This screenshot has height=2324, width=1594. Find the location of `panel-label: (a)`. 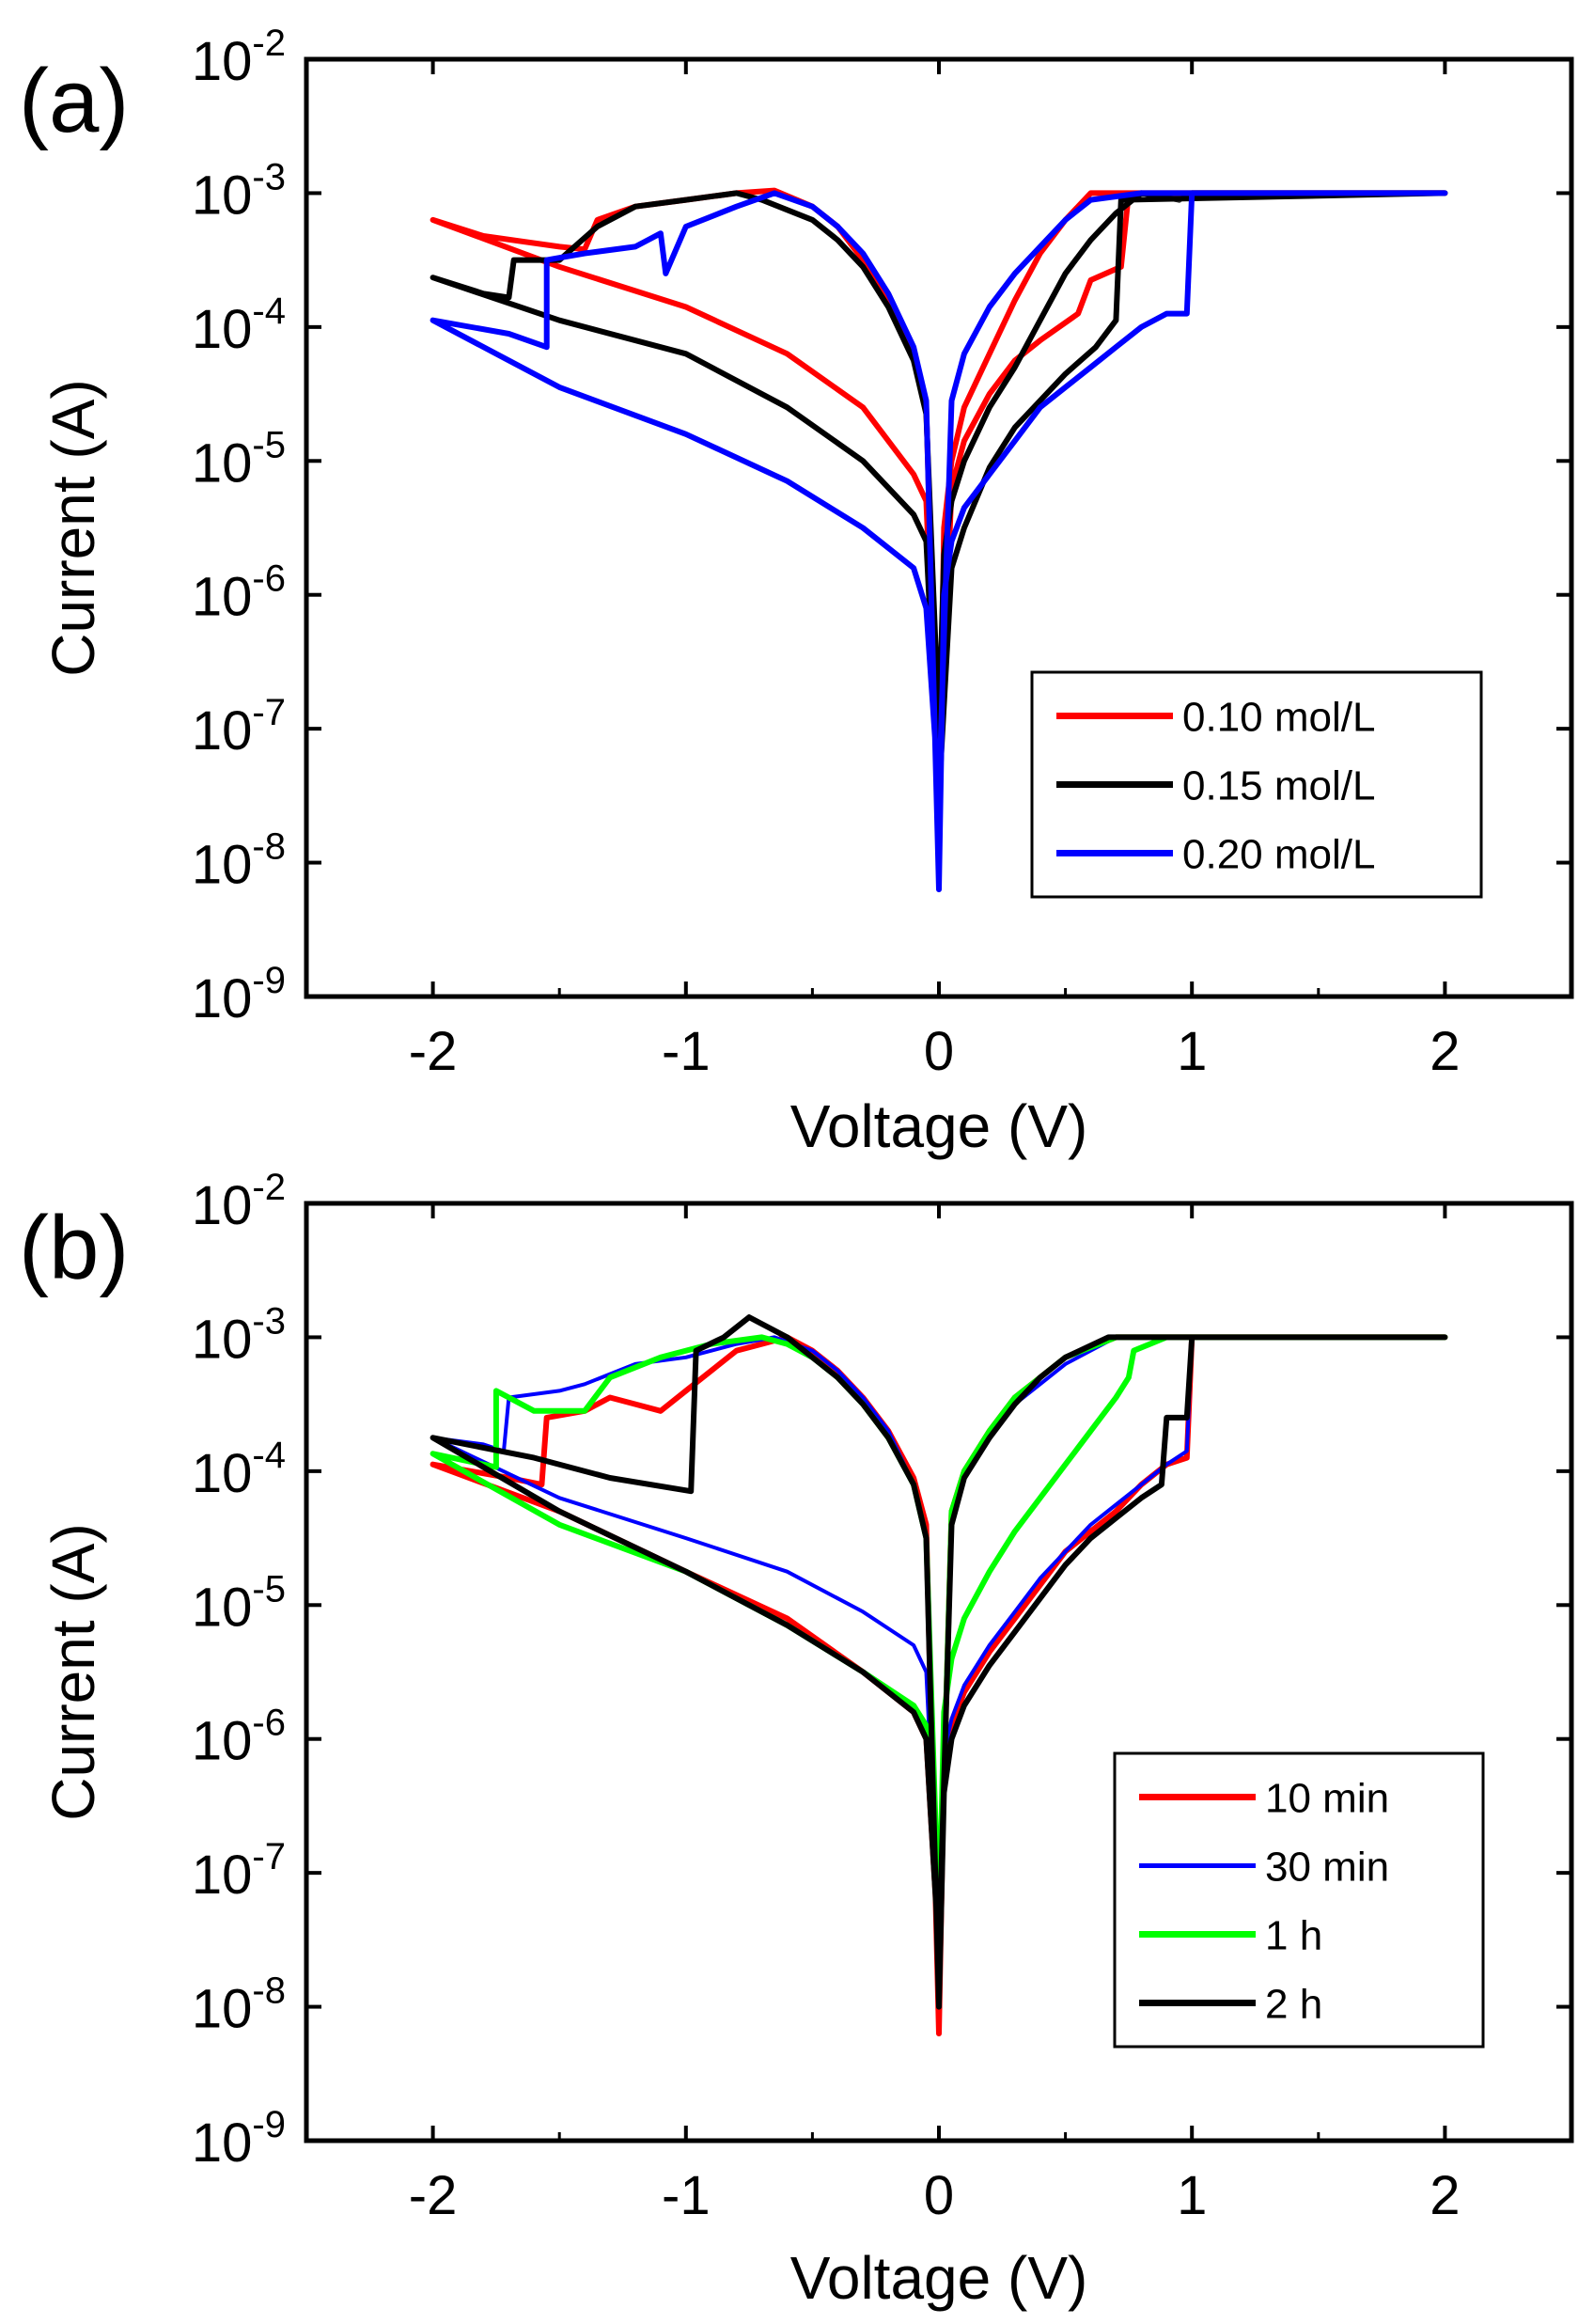

panel-label: (a) is located at coordinates (74, 101).